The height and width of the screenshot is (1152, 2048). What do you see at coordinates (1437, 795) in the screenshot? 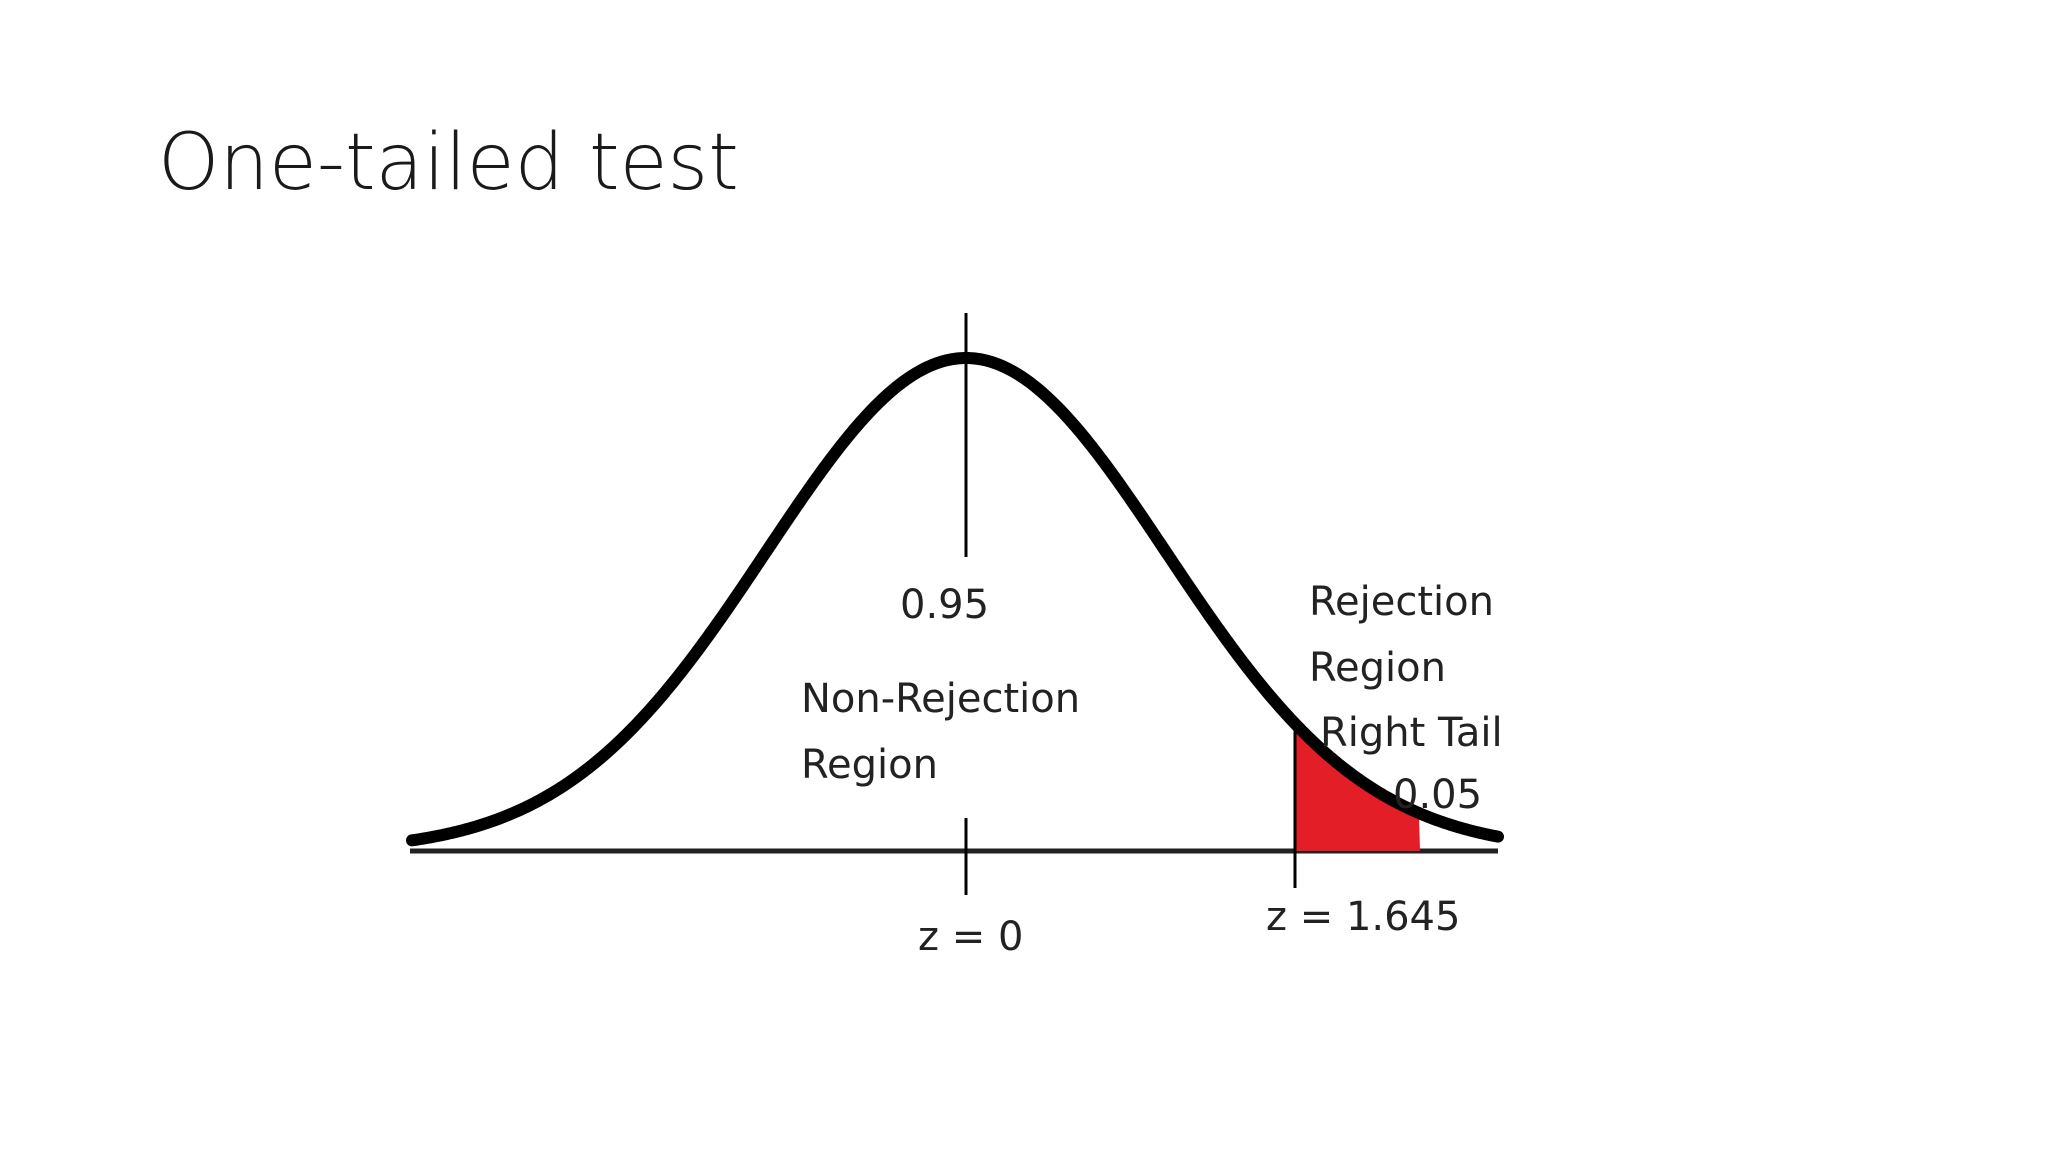
I see `tail-probability-label: 0.05` at bounding box center [1437, 795].